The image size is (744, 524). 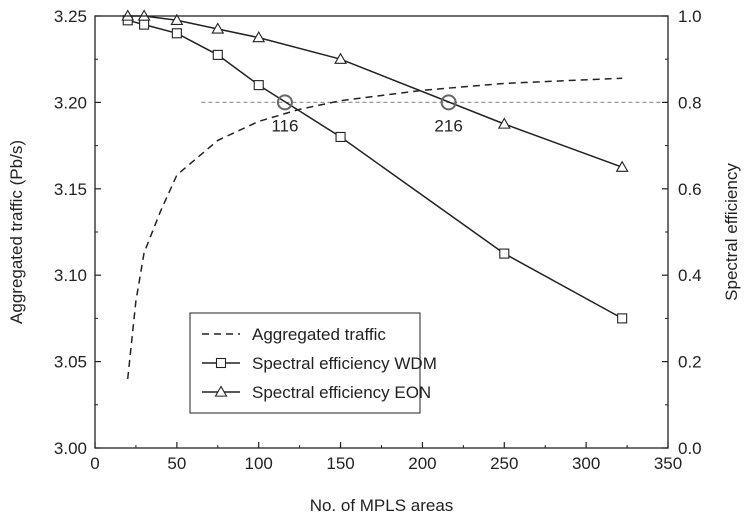 I want to click on left-y-tick-label-3.25: 3.25, so click(x=70, y=16).